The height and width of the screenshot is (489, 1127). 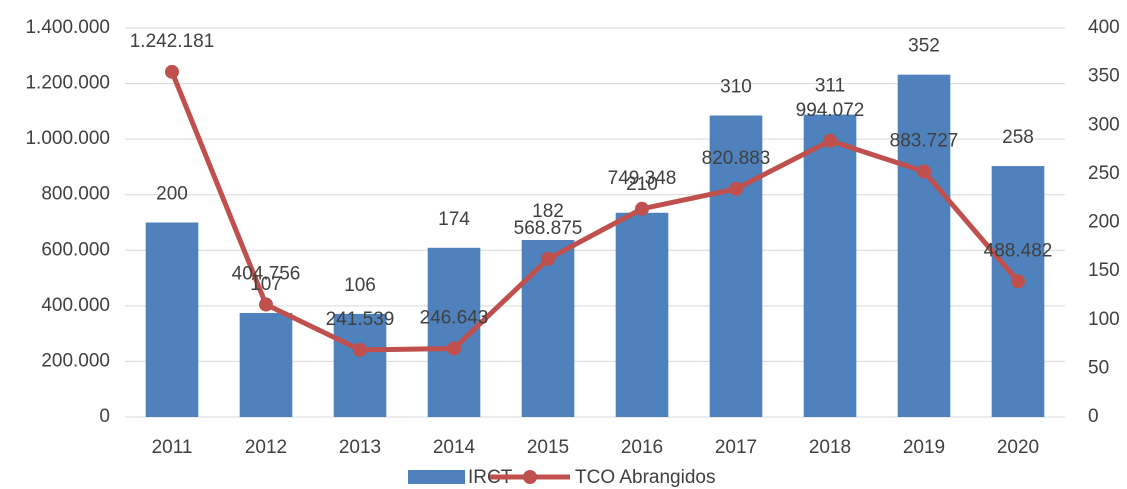 I want to click on line-value-label: 404.756, so click(x=266, y=274).